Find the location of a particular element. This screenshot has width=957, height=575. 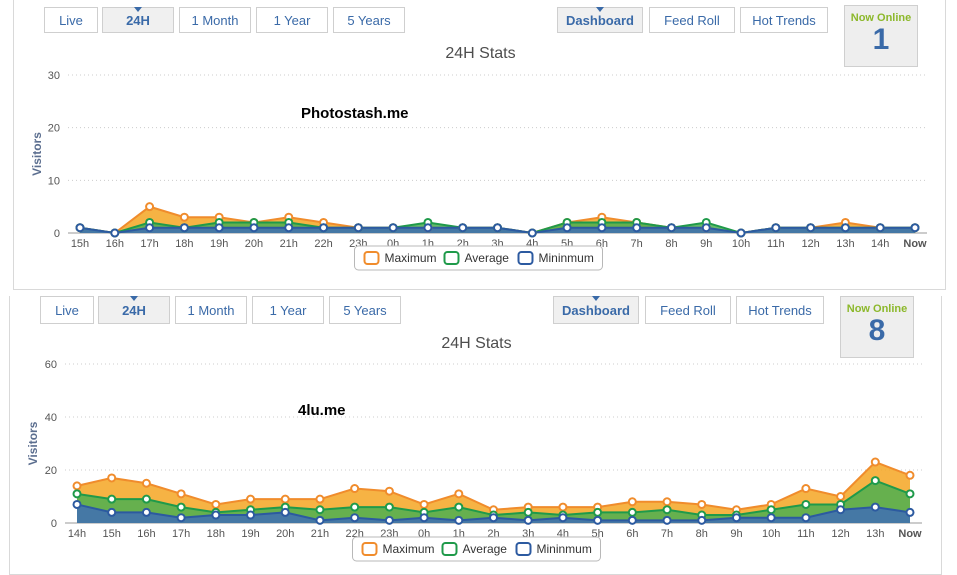

legend-swatch-maximum is located at coordinates (369, 549).